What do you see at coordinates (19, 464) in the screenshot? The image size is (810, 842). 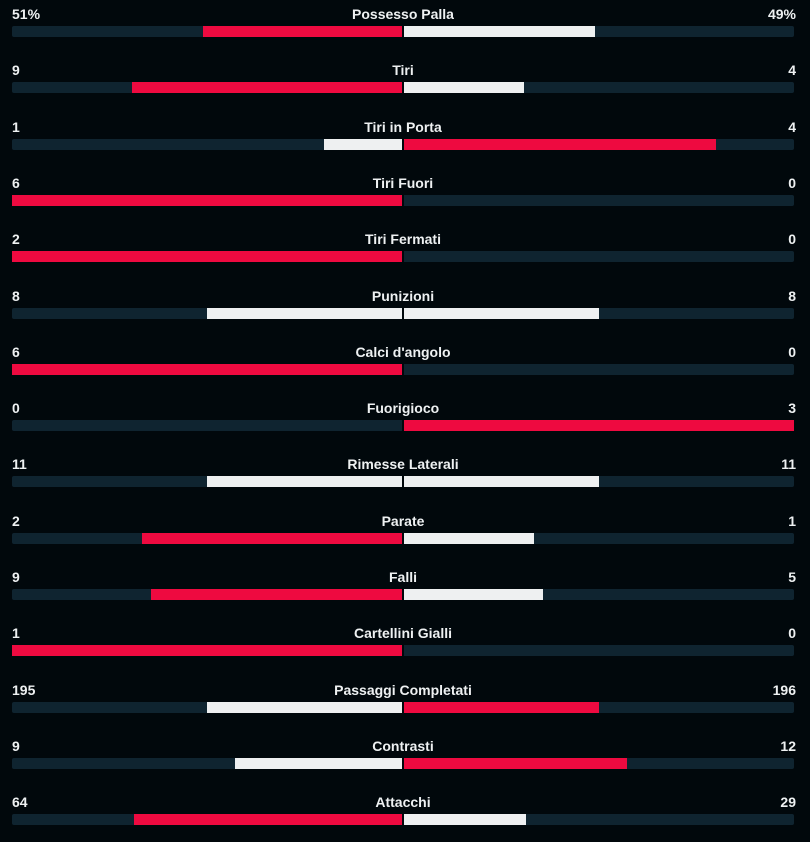 I see `home-value: 11` at bounding box center [19, 464].